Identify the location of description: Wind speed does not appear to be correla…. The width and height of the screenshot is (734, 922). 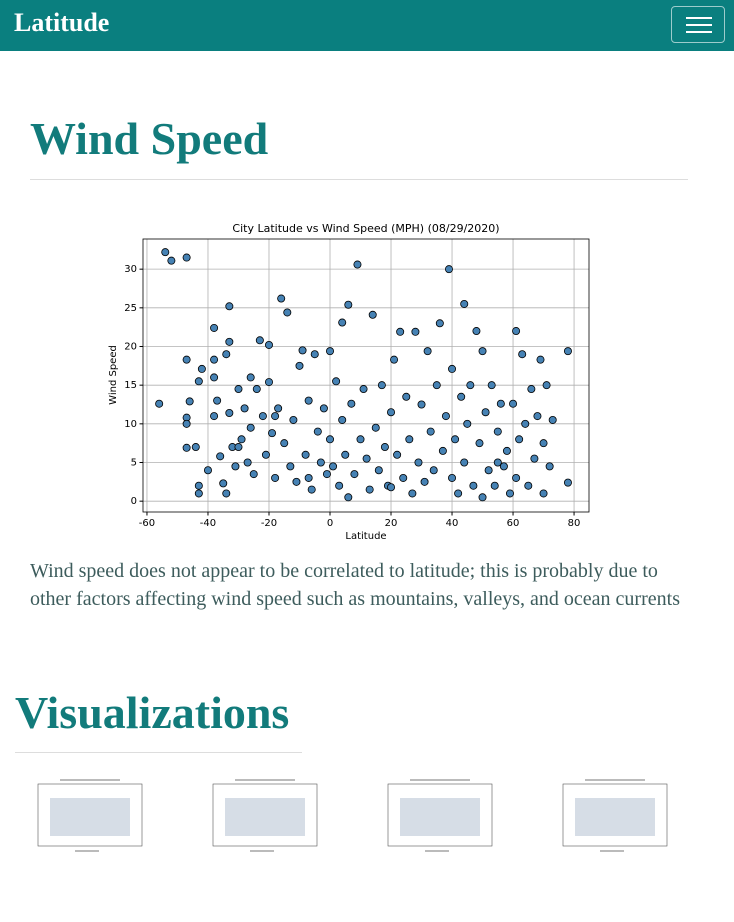
(355, 585).